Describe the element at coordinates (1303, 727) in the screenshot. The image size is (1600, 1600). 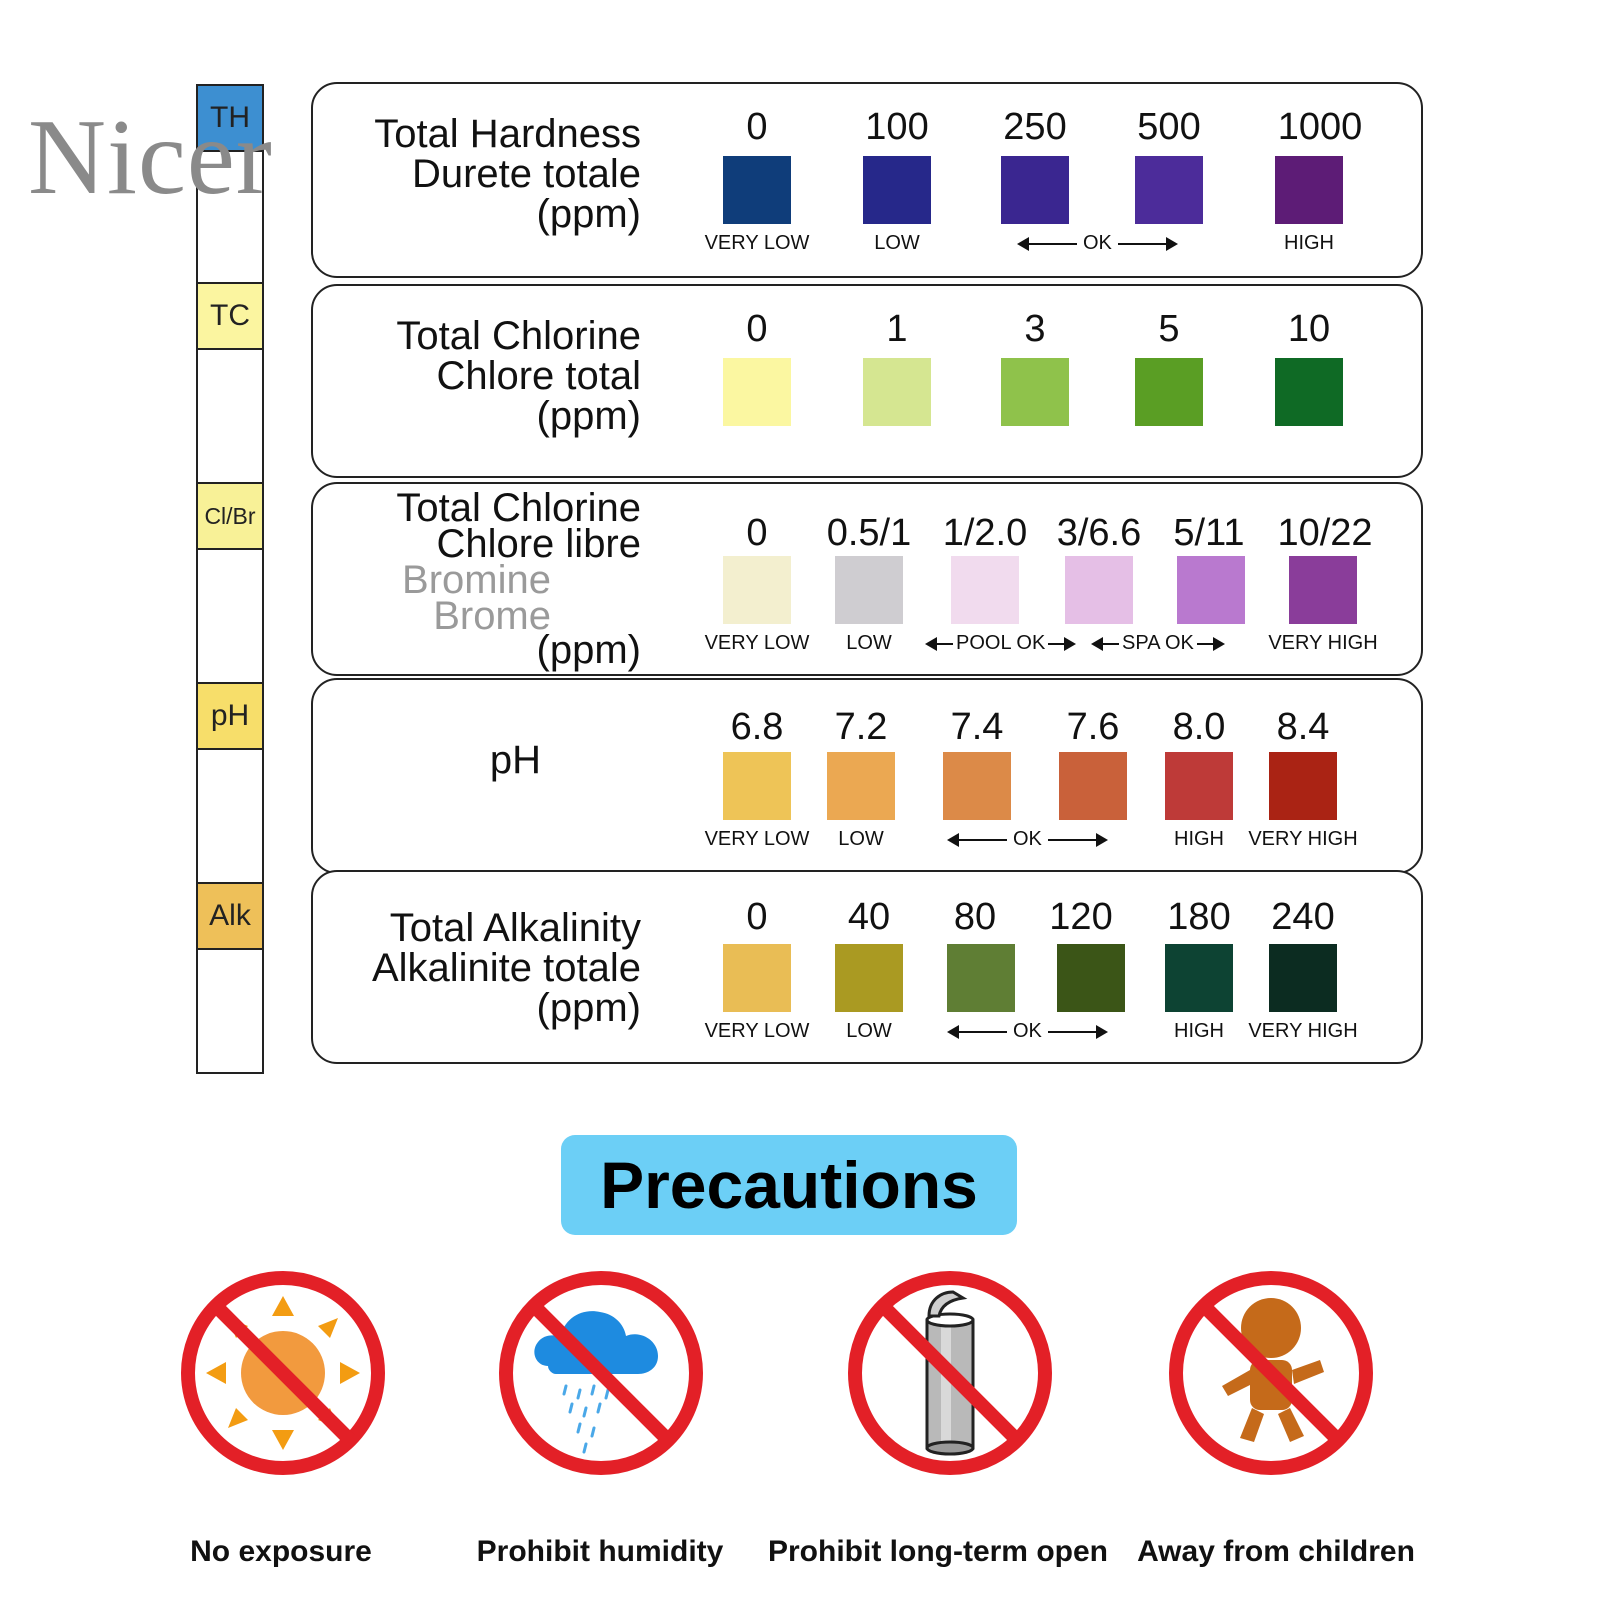
I see `value-label: 8.4` at that location.